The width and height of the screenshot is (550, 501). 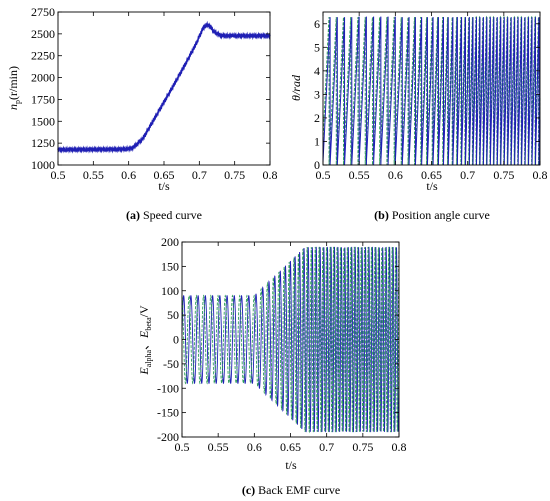 What do you see at coordinates (164, 215) in the screenshot?
I see `panel-a-caption: (a) Speed curve` at bounding box center [164, 215].